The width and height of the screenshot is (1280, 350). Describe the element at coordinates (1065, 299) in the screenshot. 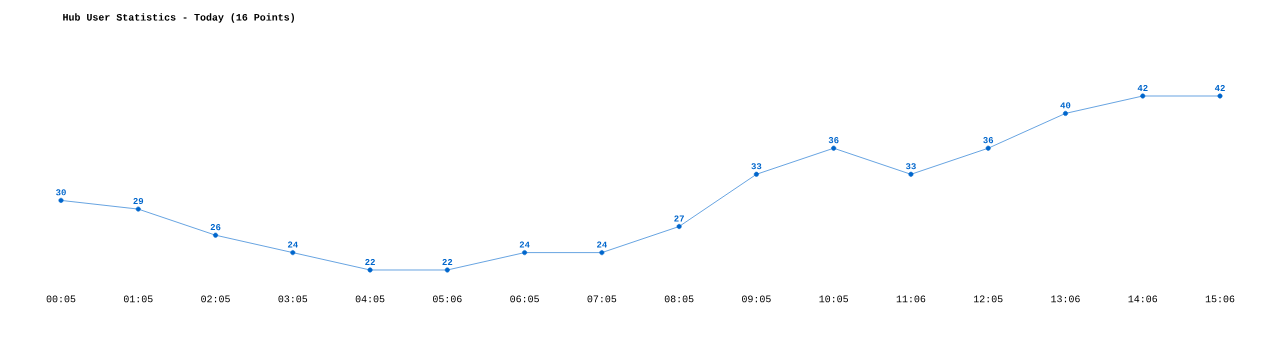

I see `x-tick-label: 13:06` at that location.